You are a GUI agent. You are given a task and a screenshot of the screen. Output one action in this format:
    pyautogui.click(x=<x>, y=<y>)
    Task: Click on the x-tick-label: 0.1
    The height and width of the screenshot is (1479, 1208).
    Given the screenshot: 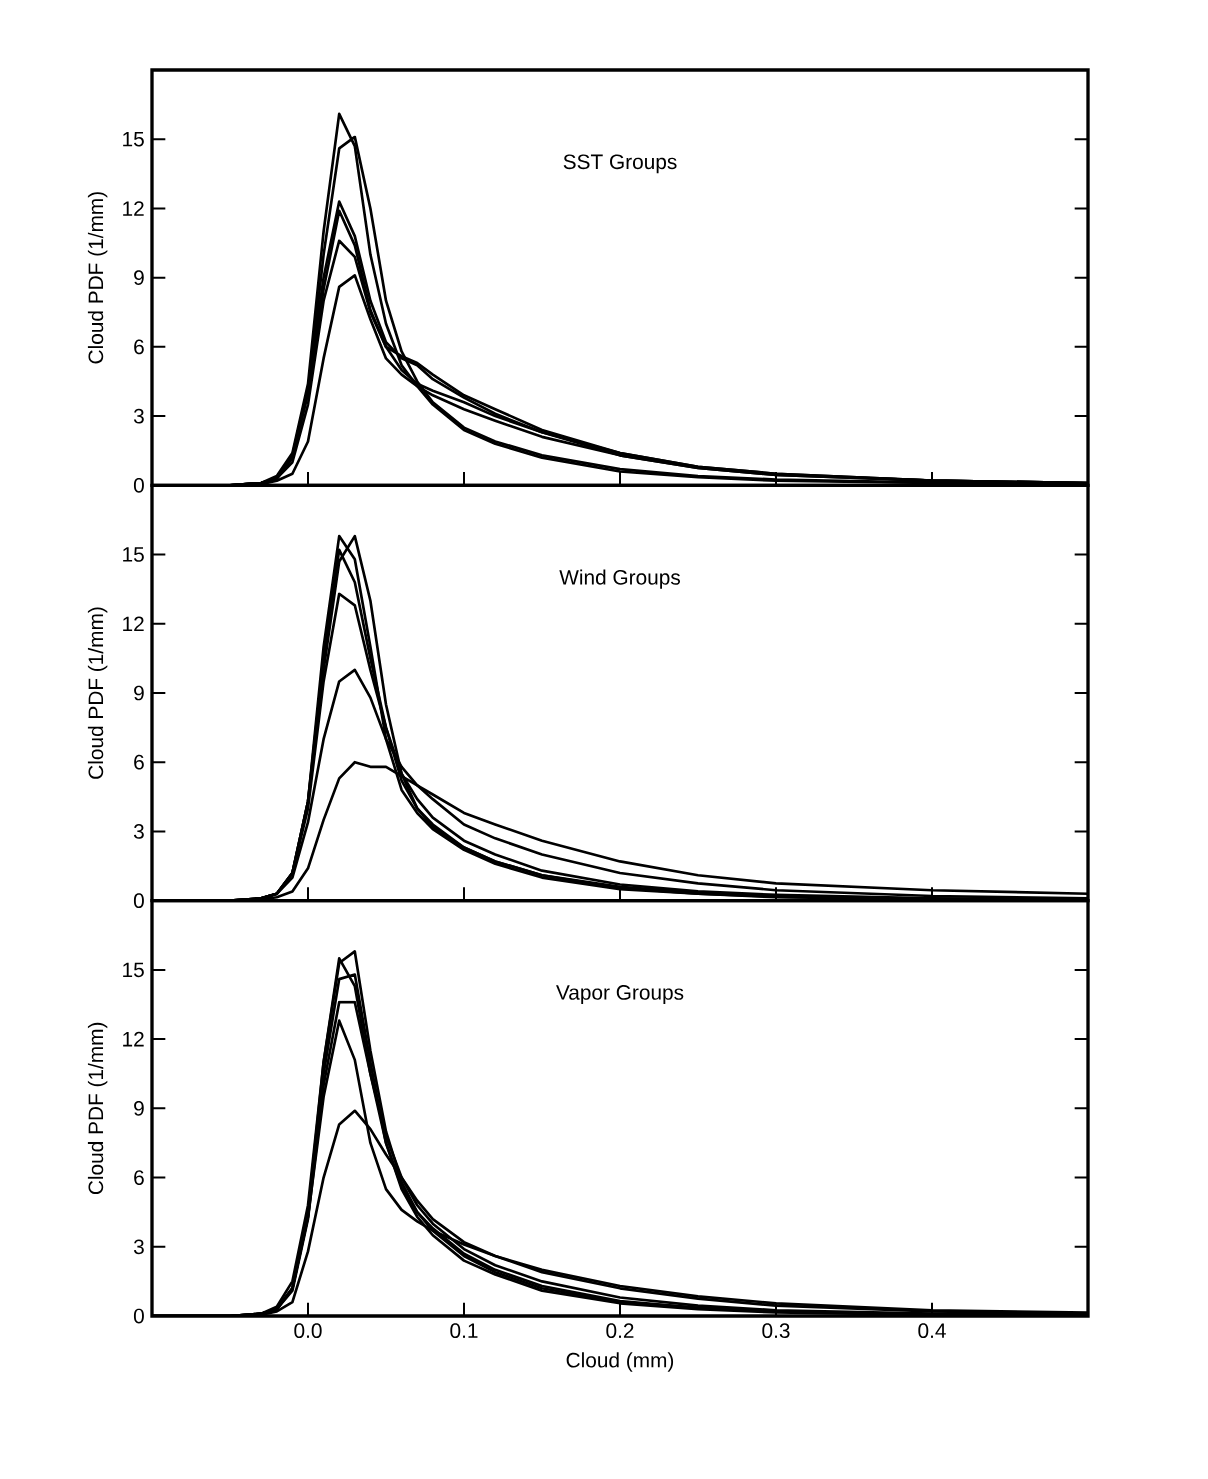 What is the action you would take?
    pyautogui.click(x=464, y=1331)
    